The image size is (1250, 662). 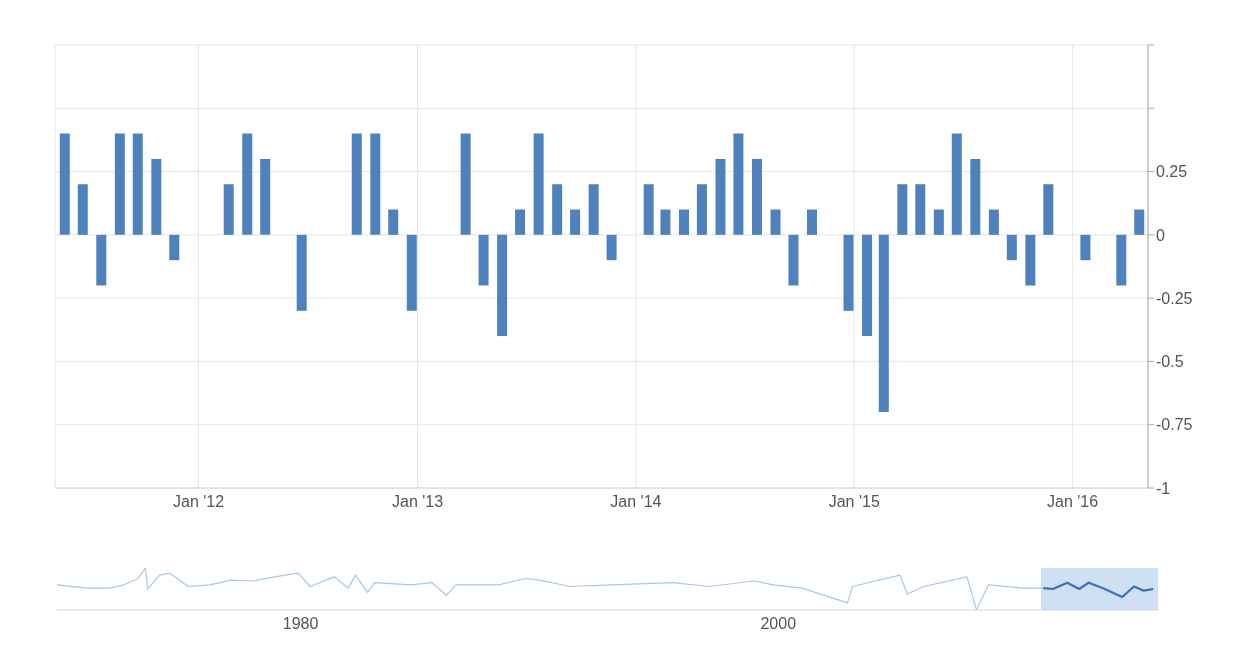 What do you see at coordinates (1170, 362) in the screenshot?
I see `y-tick-label: -0.5` at bounding box center [1170, 362].